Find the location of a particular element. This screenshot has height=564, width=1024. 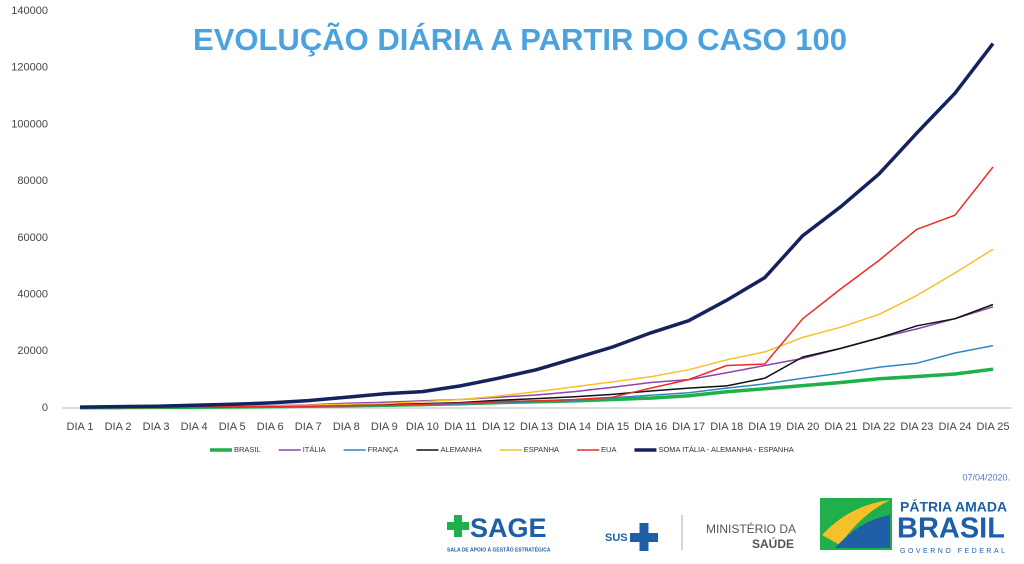

sus-cross is located at coordinates (644, 537).